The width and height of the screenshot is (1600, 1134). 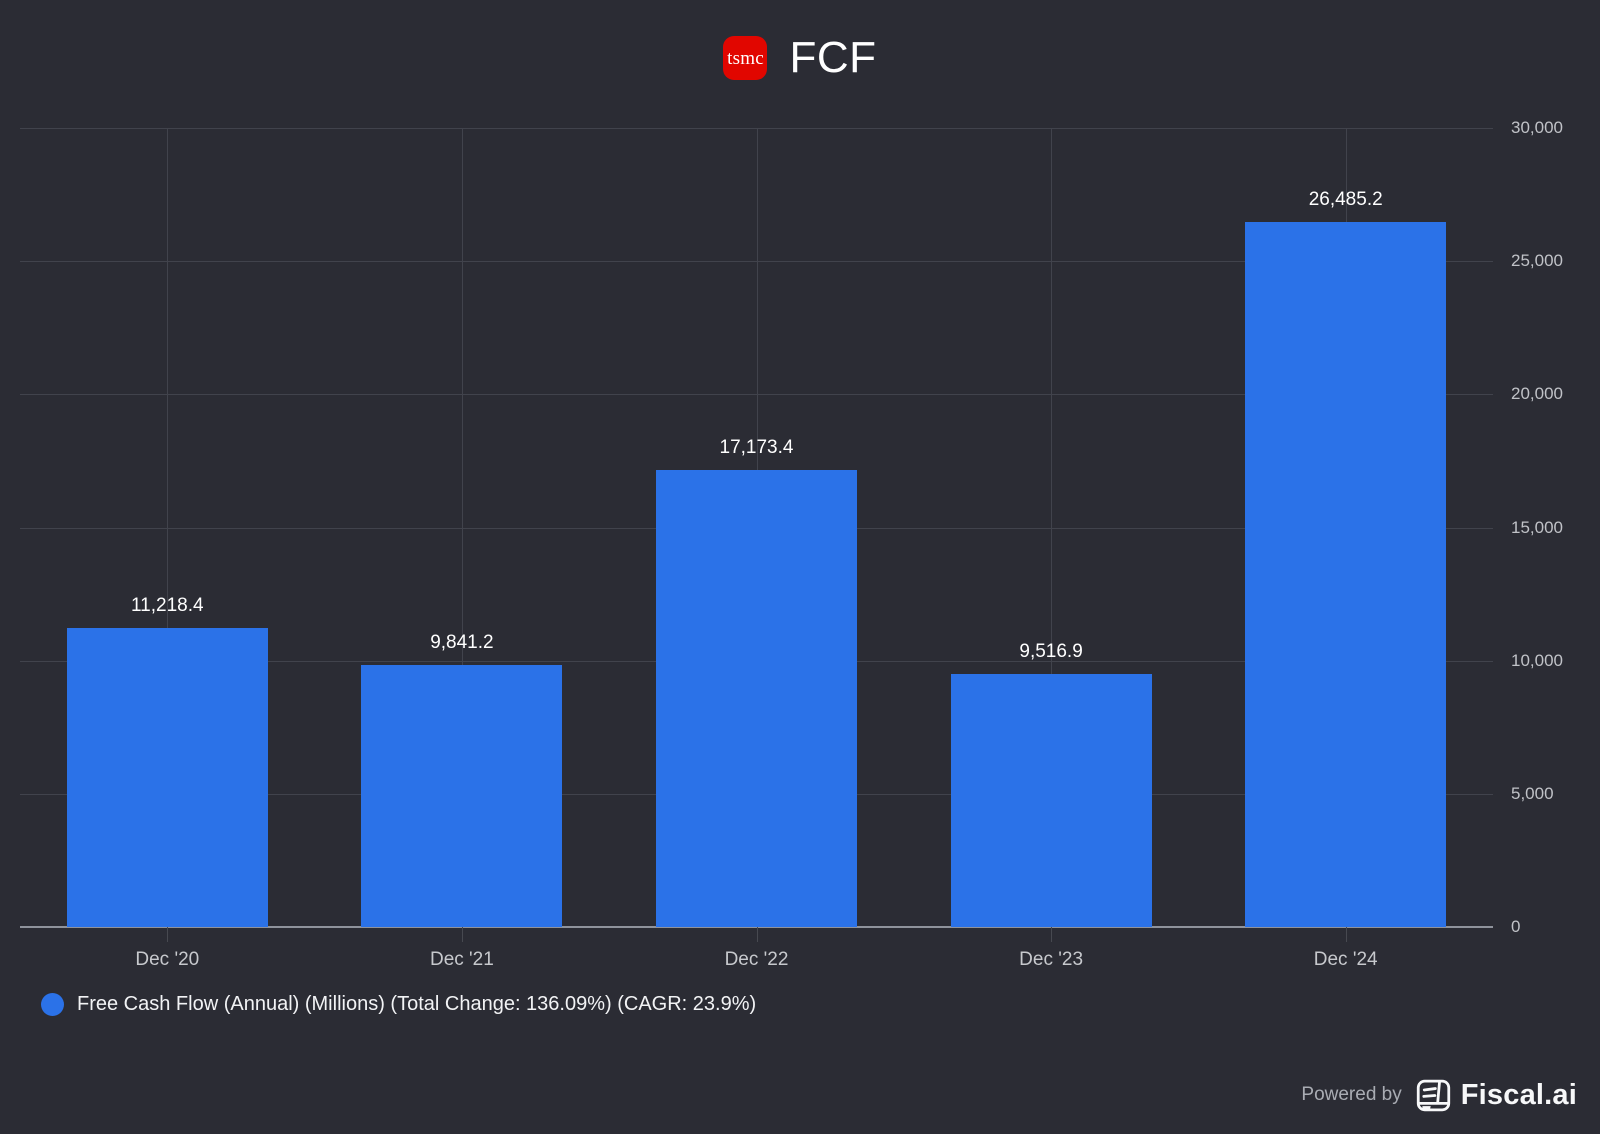 I want to click on x-axis-label: Dec '22, so click(x=756, y=959).